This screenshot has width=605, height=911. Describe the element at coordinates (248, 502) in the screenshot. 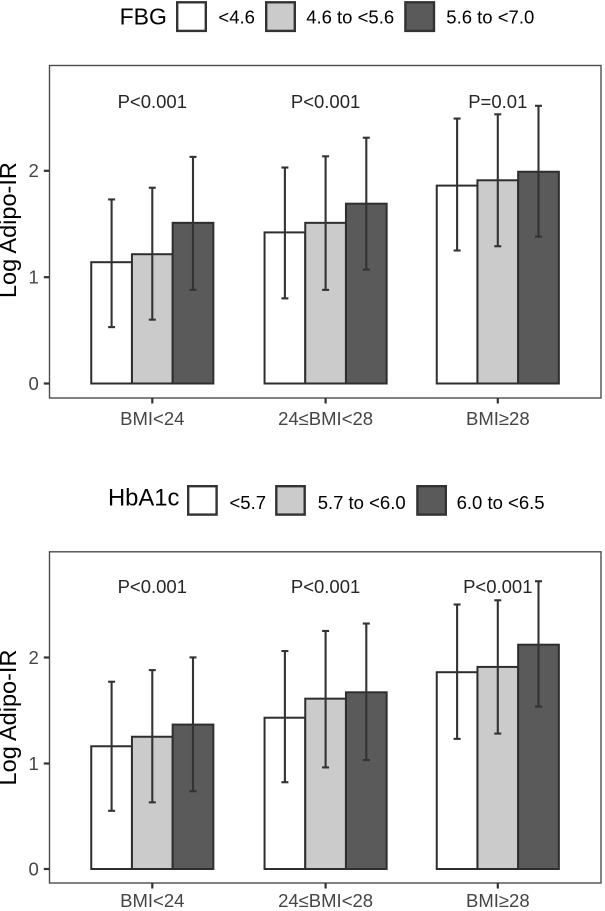

I see `svg-text: <5.7` at that location.